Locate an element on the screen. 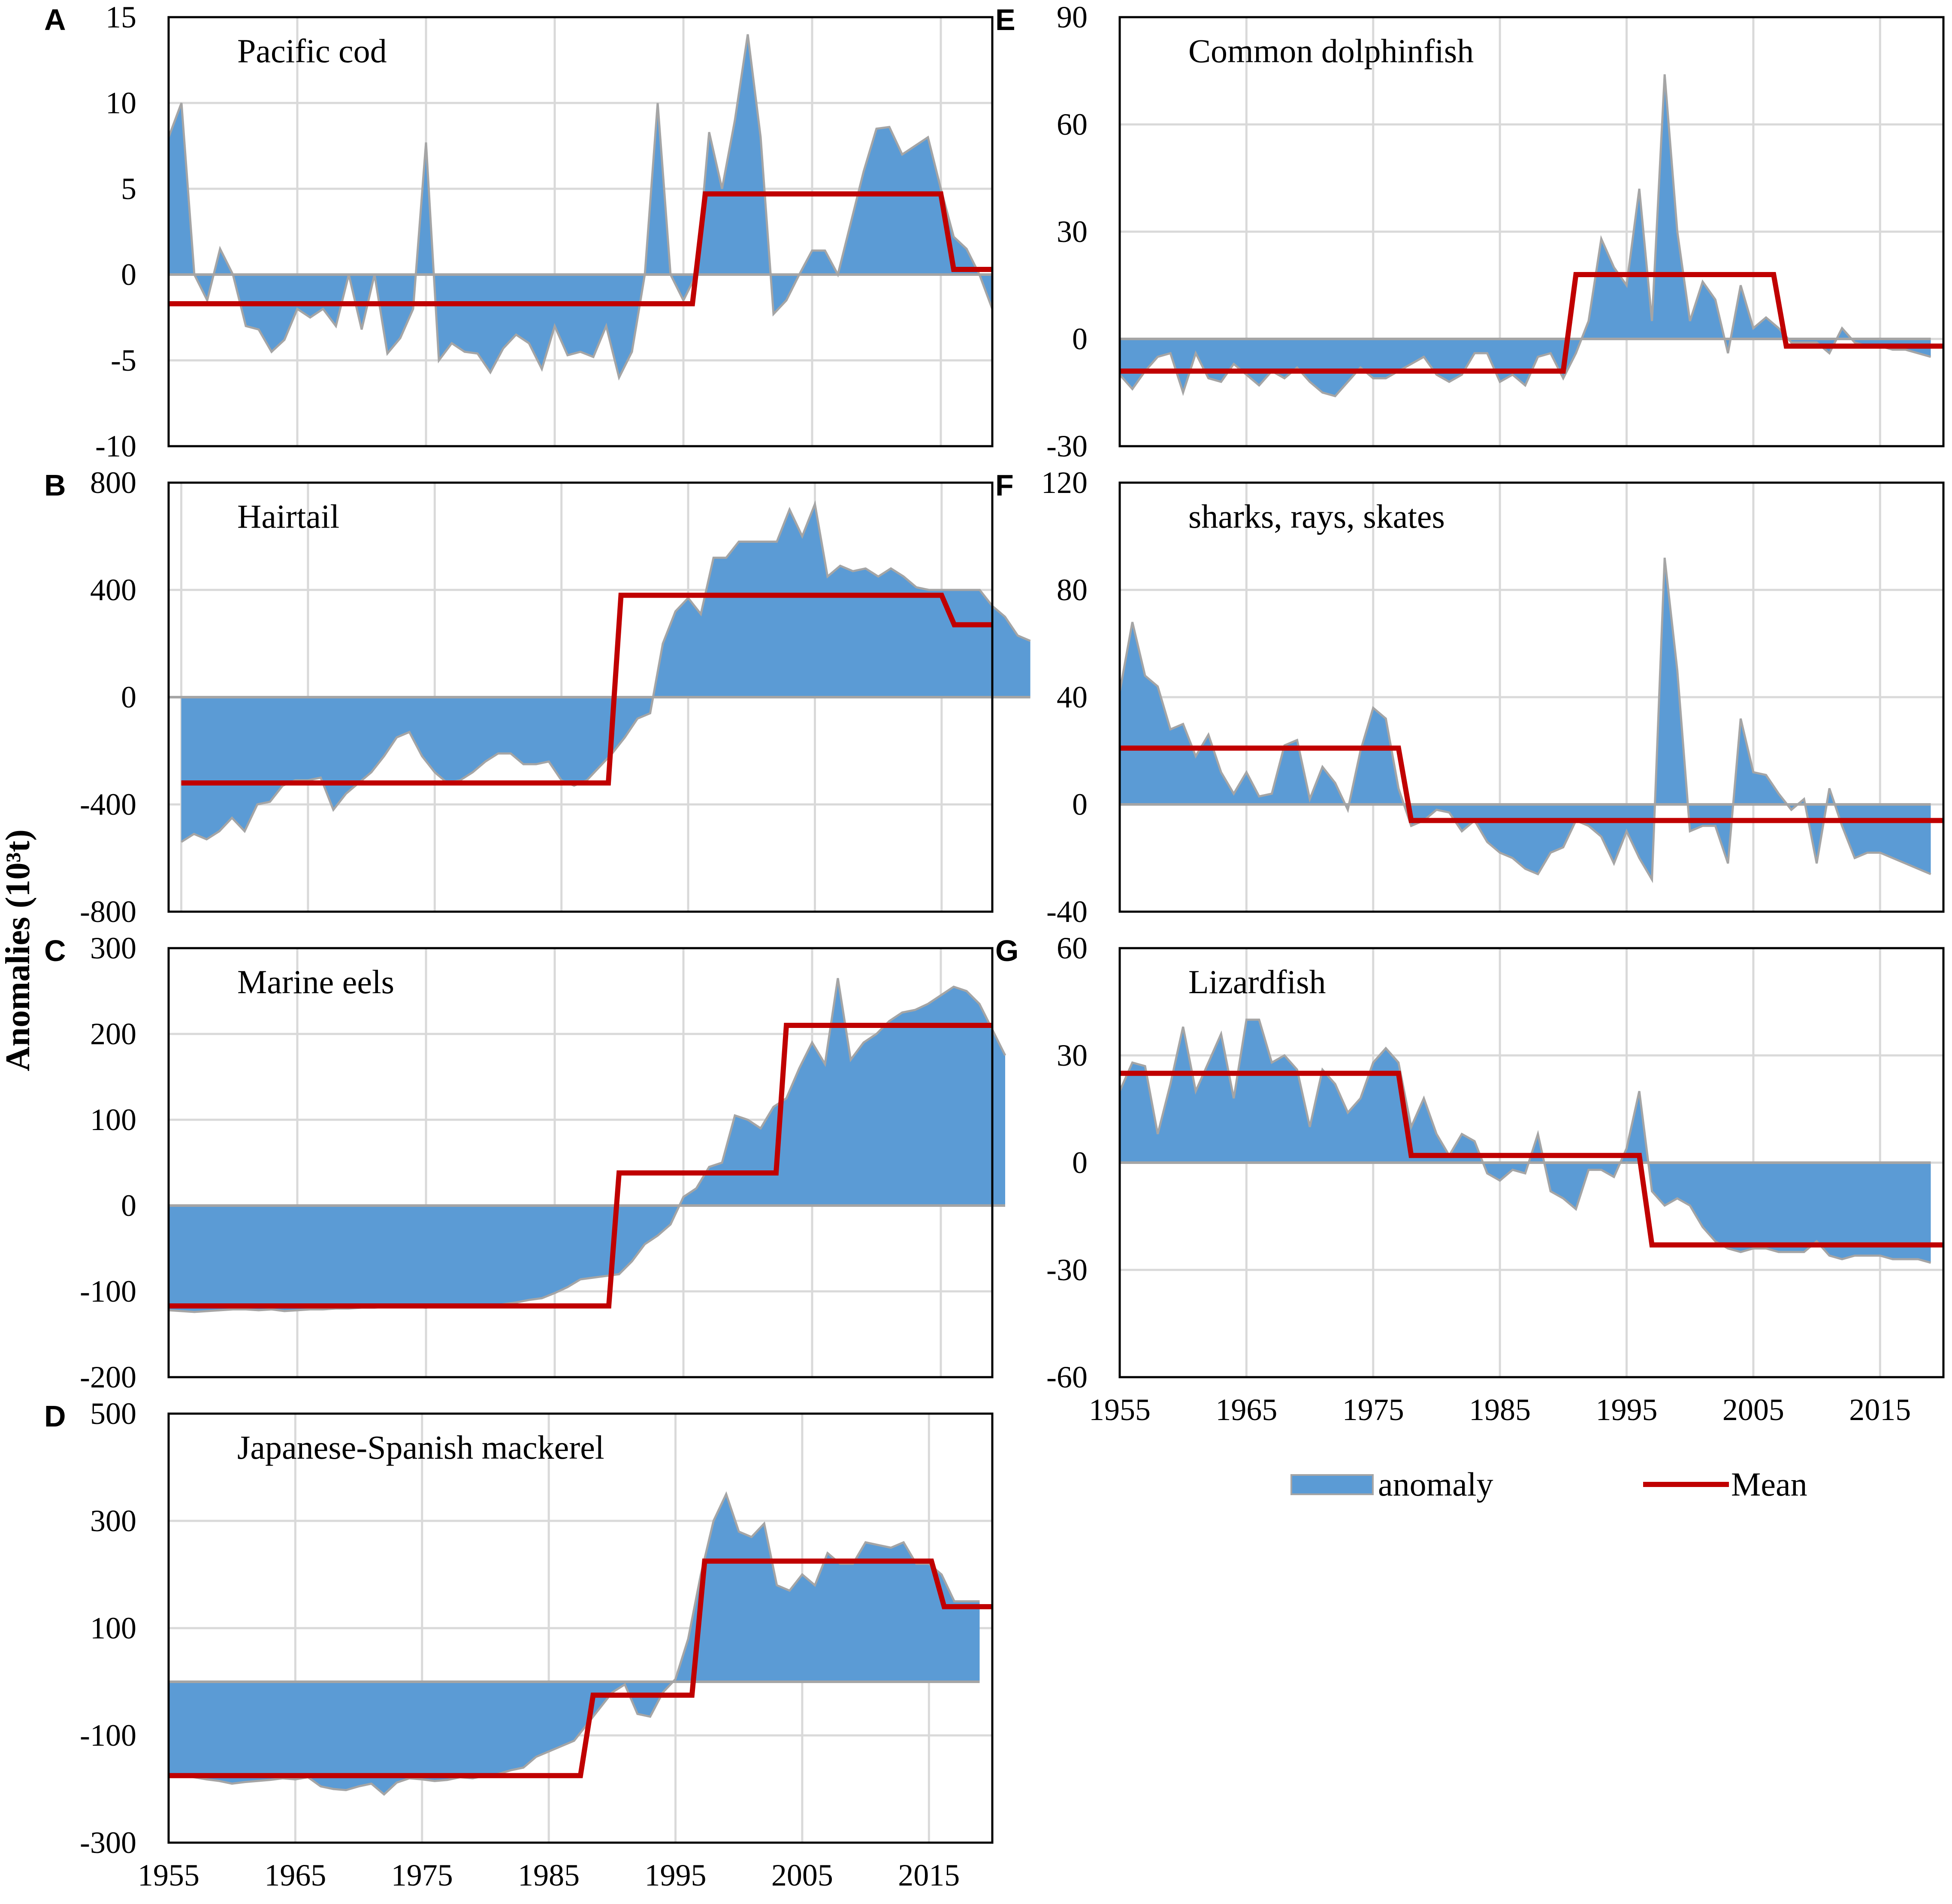 This screenshot has width=1952, height=1904. panel-title: sharks, rays, skates is located at coordinates (1316, 517).